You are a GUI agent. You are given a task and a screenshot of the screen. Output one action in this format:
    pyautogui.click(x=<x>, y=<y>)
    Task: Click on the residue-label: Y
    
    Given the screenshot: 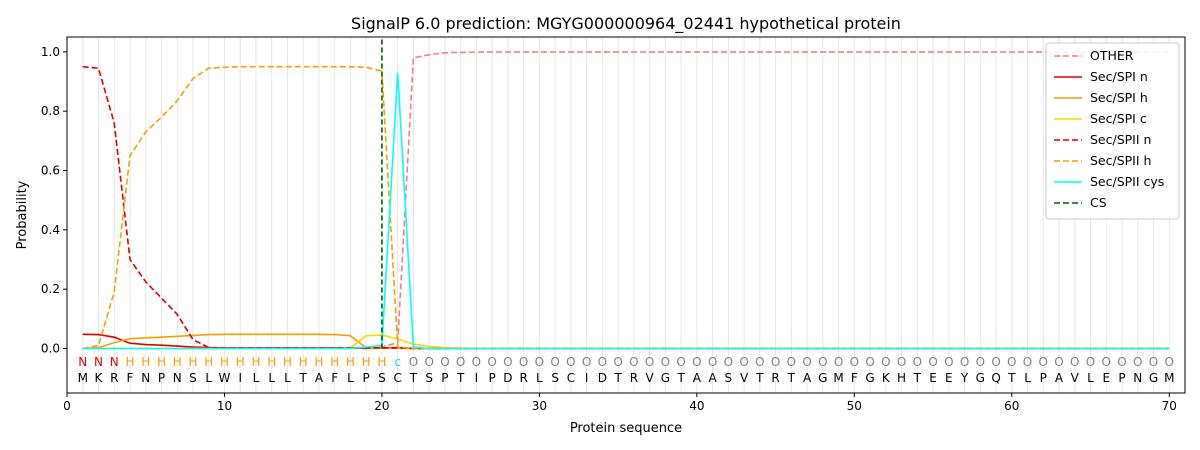 What is the action you would take?
    pyautogui.click(x=964, y=378)
    